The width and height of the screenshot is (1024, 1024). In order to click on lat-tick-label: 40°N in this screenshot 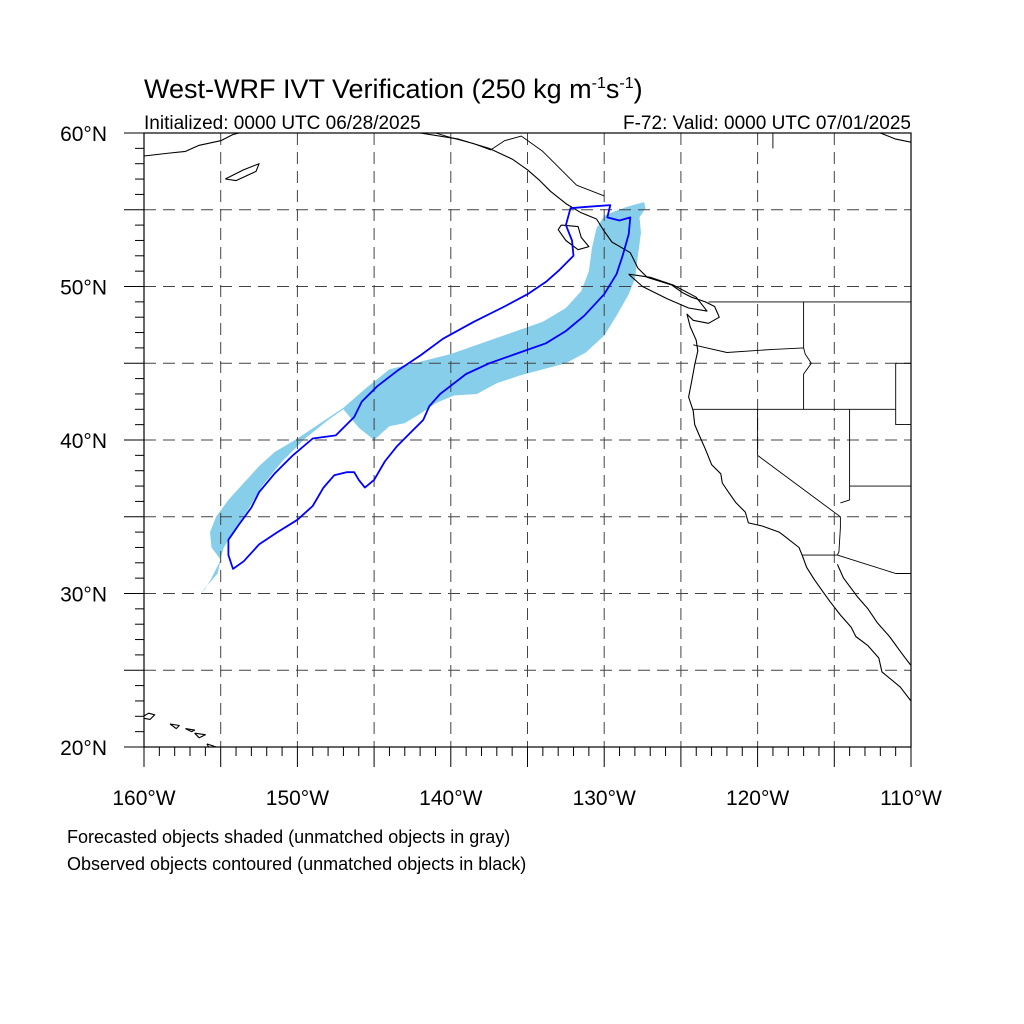, I will do `click(83, 441)`.